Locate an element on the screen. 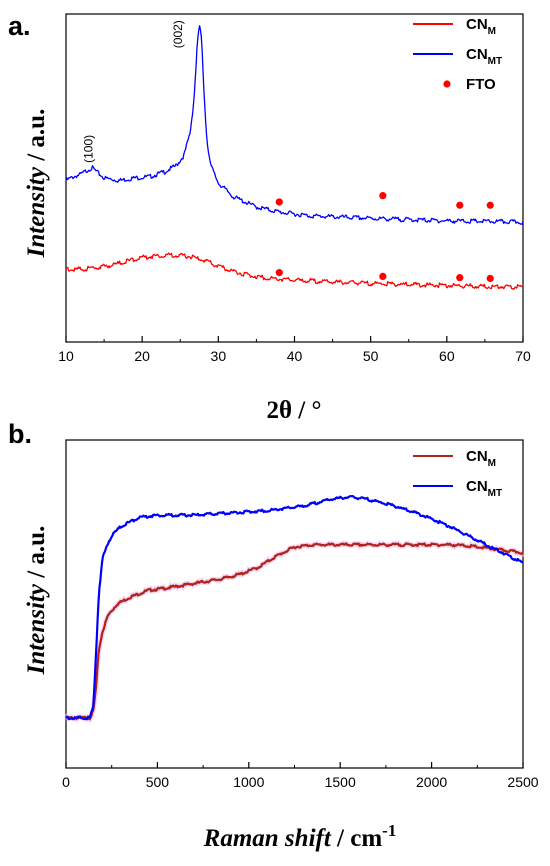 This screenshot has height=866, width=550. x-tick-label: 20 is located at coordinates (142, 356).